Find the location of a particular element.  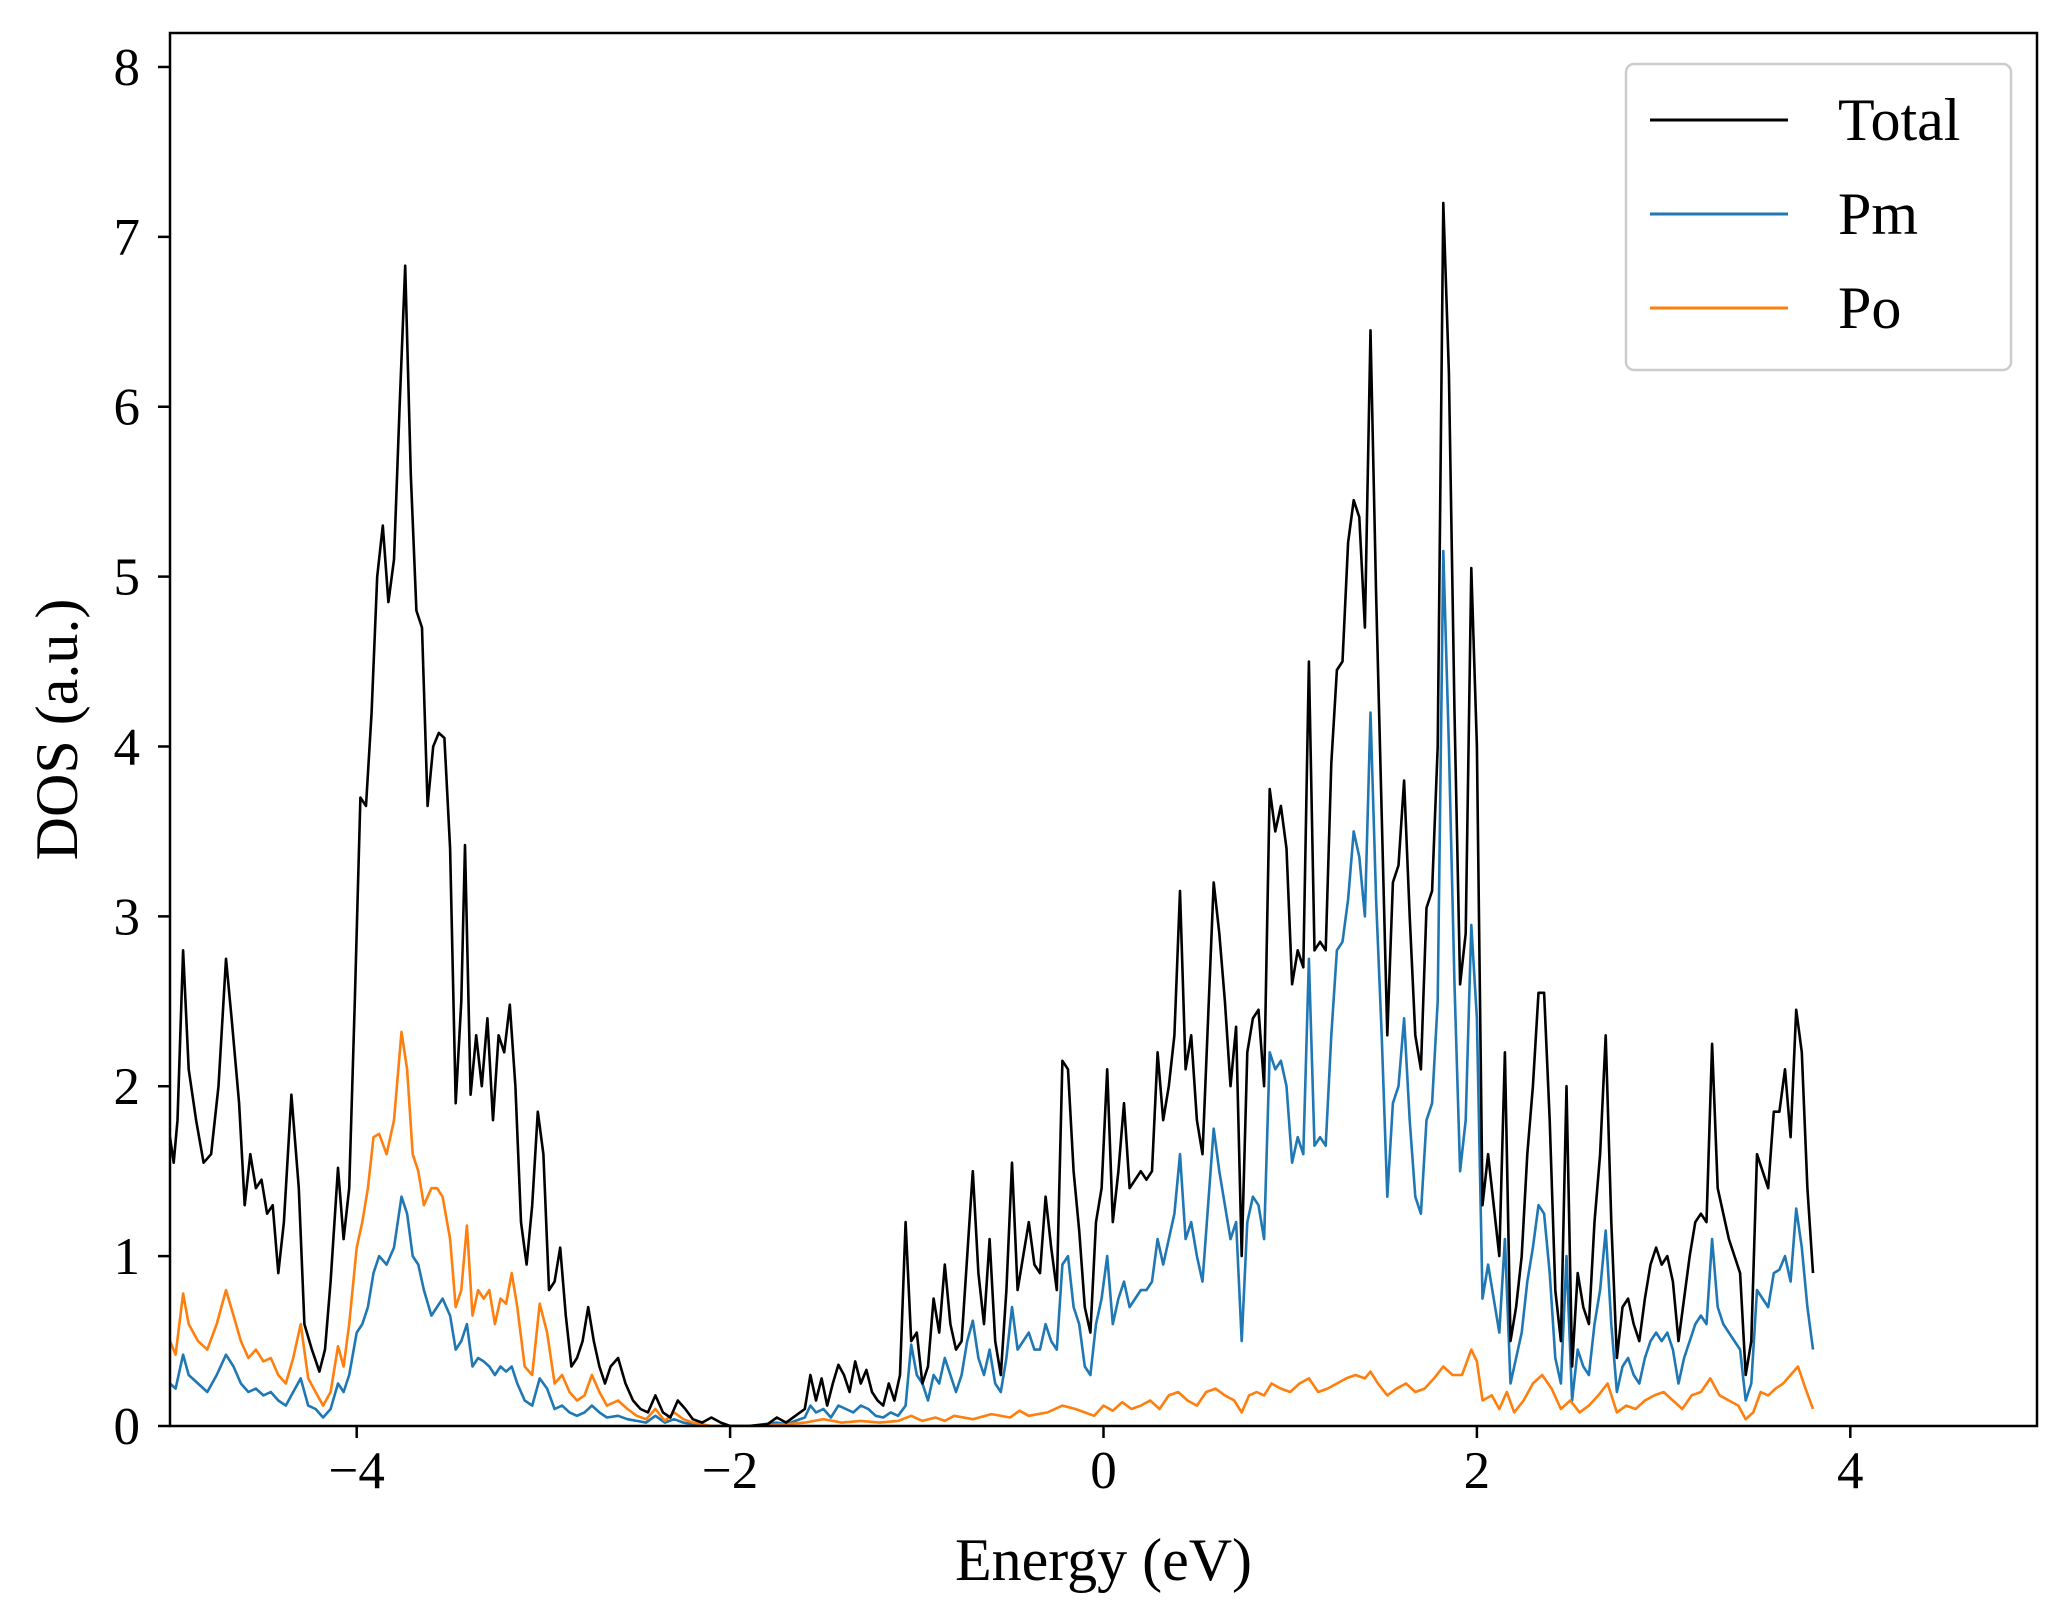

y-tick-label: 6 is located at coordinates (127, 408).